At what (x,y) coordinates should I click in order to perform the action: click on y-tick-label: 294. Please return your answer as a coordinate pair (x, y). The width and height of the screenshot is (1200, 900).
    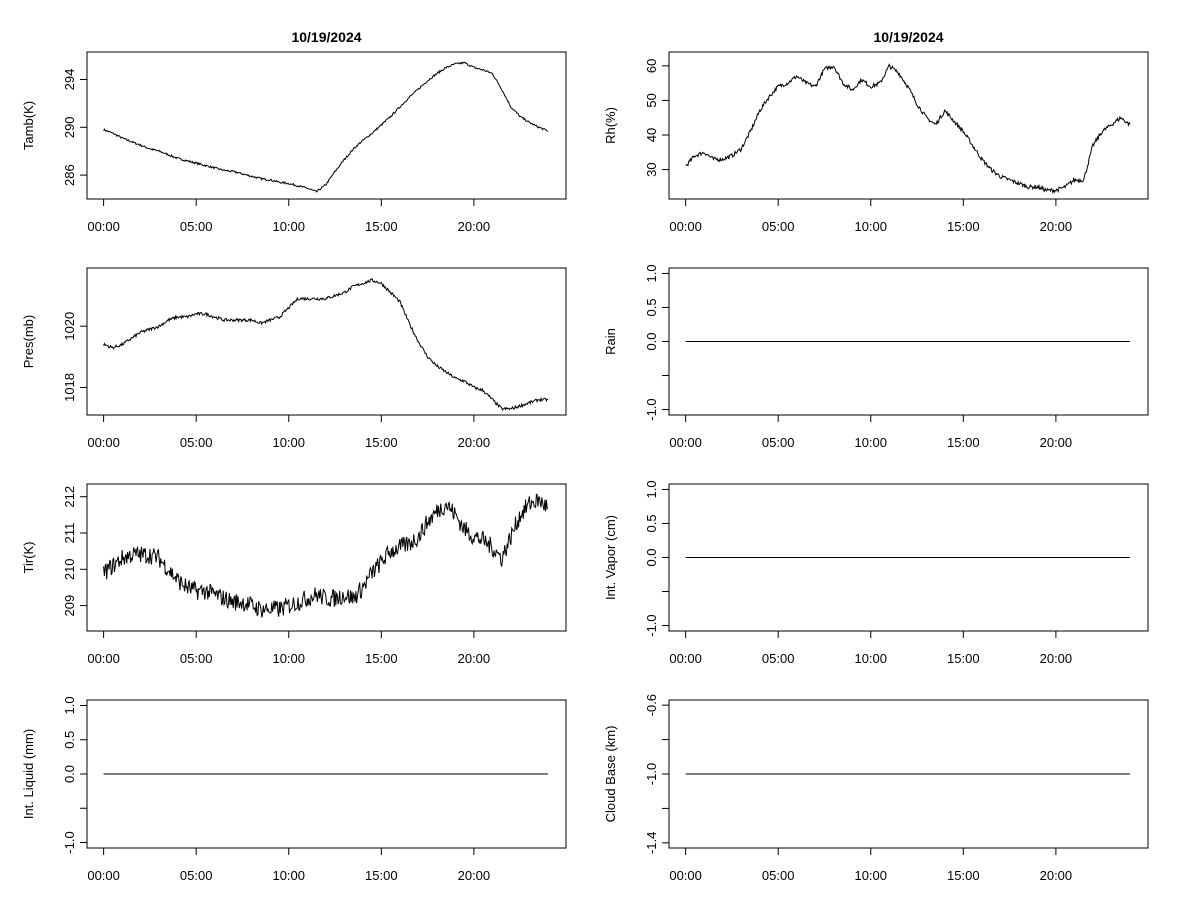
    Looking at the image, I should click on (69, 80).